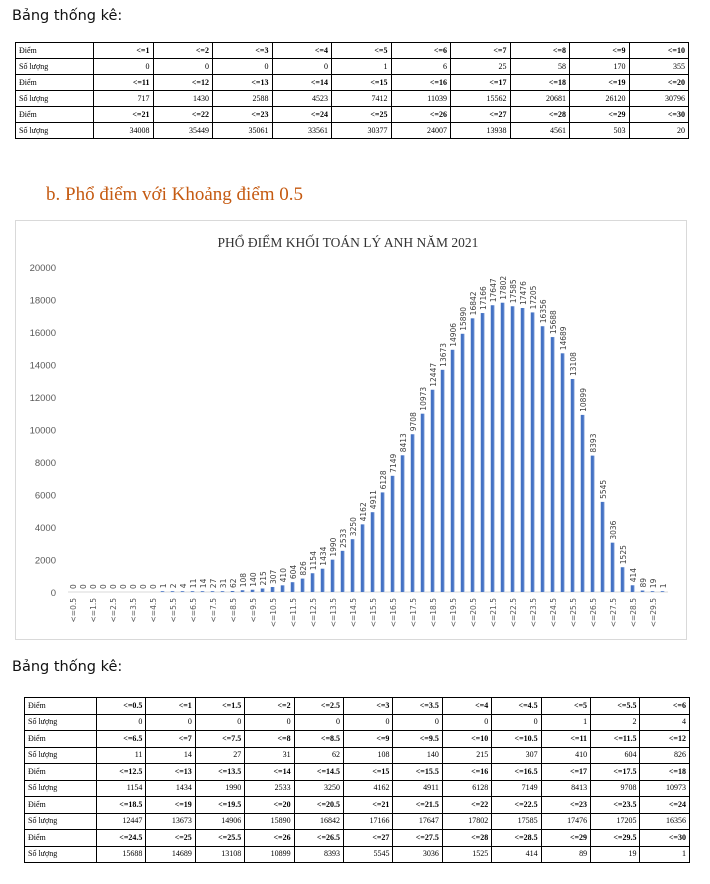  What do you see at coordinates (220, 854) in the screenshot?
I see `count-cell: 13108` at bounding box center [220, 854].